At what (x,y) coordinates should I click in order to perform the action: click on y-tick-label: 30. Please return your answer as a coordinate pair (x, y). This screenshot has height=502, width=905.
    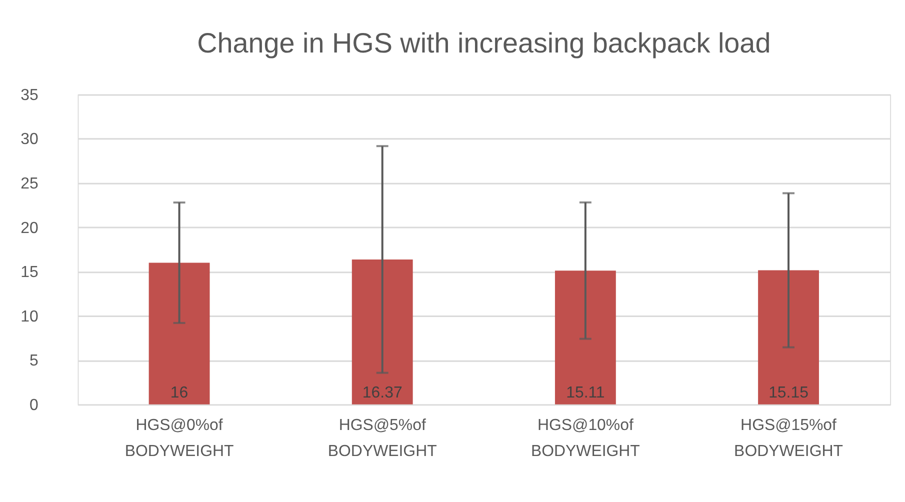
    Looking at the image, I should click on (29, 139).